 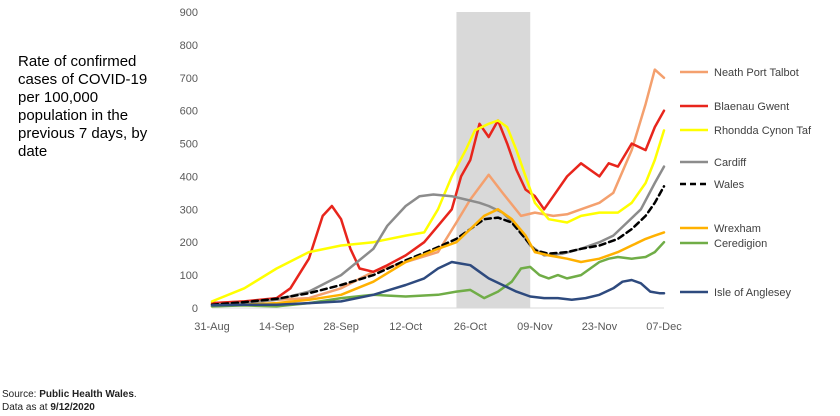 I want to click on y-tick-label: 900, so click(x=189, y=13).